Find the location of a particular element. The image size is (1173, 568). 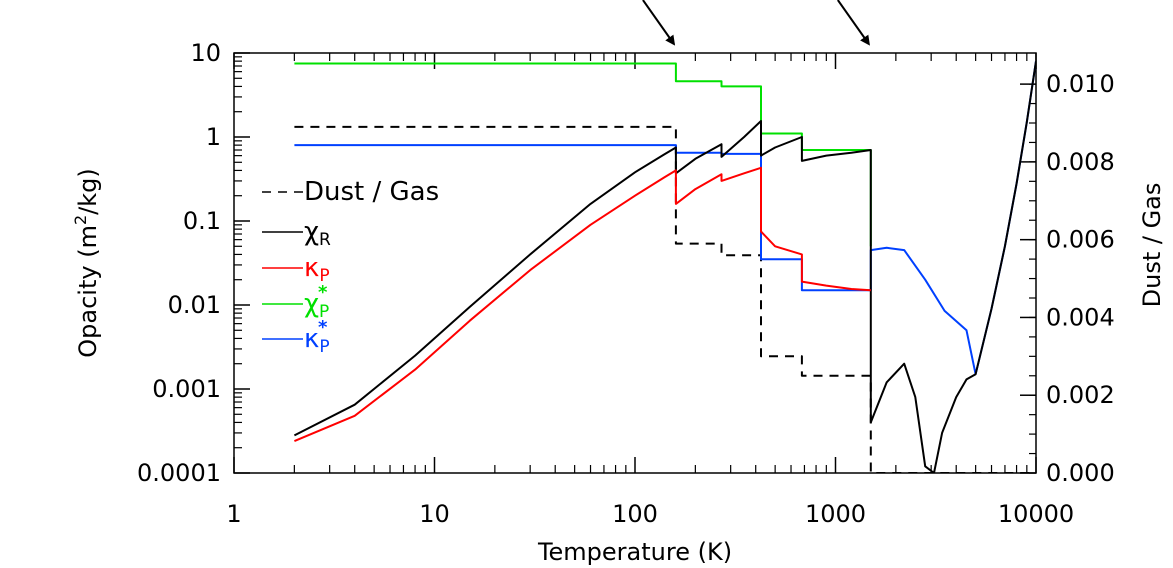

y-tick-label: 10 is located at coordinates (205, 53).